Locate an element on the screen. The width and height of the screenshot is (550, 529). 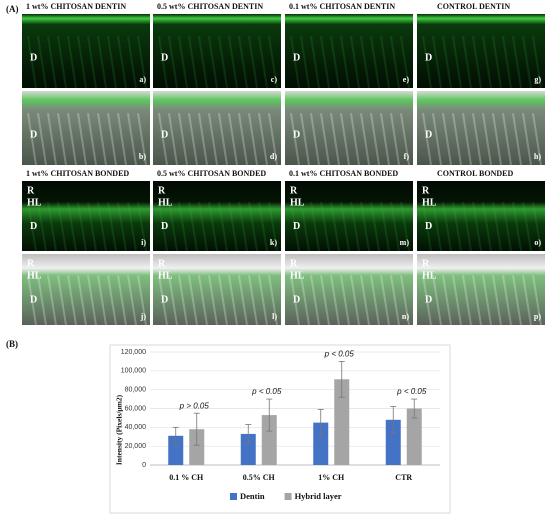
image-tag: l) is located at coordinates (274, 316).